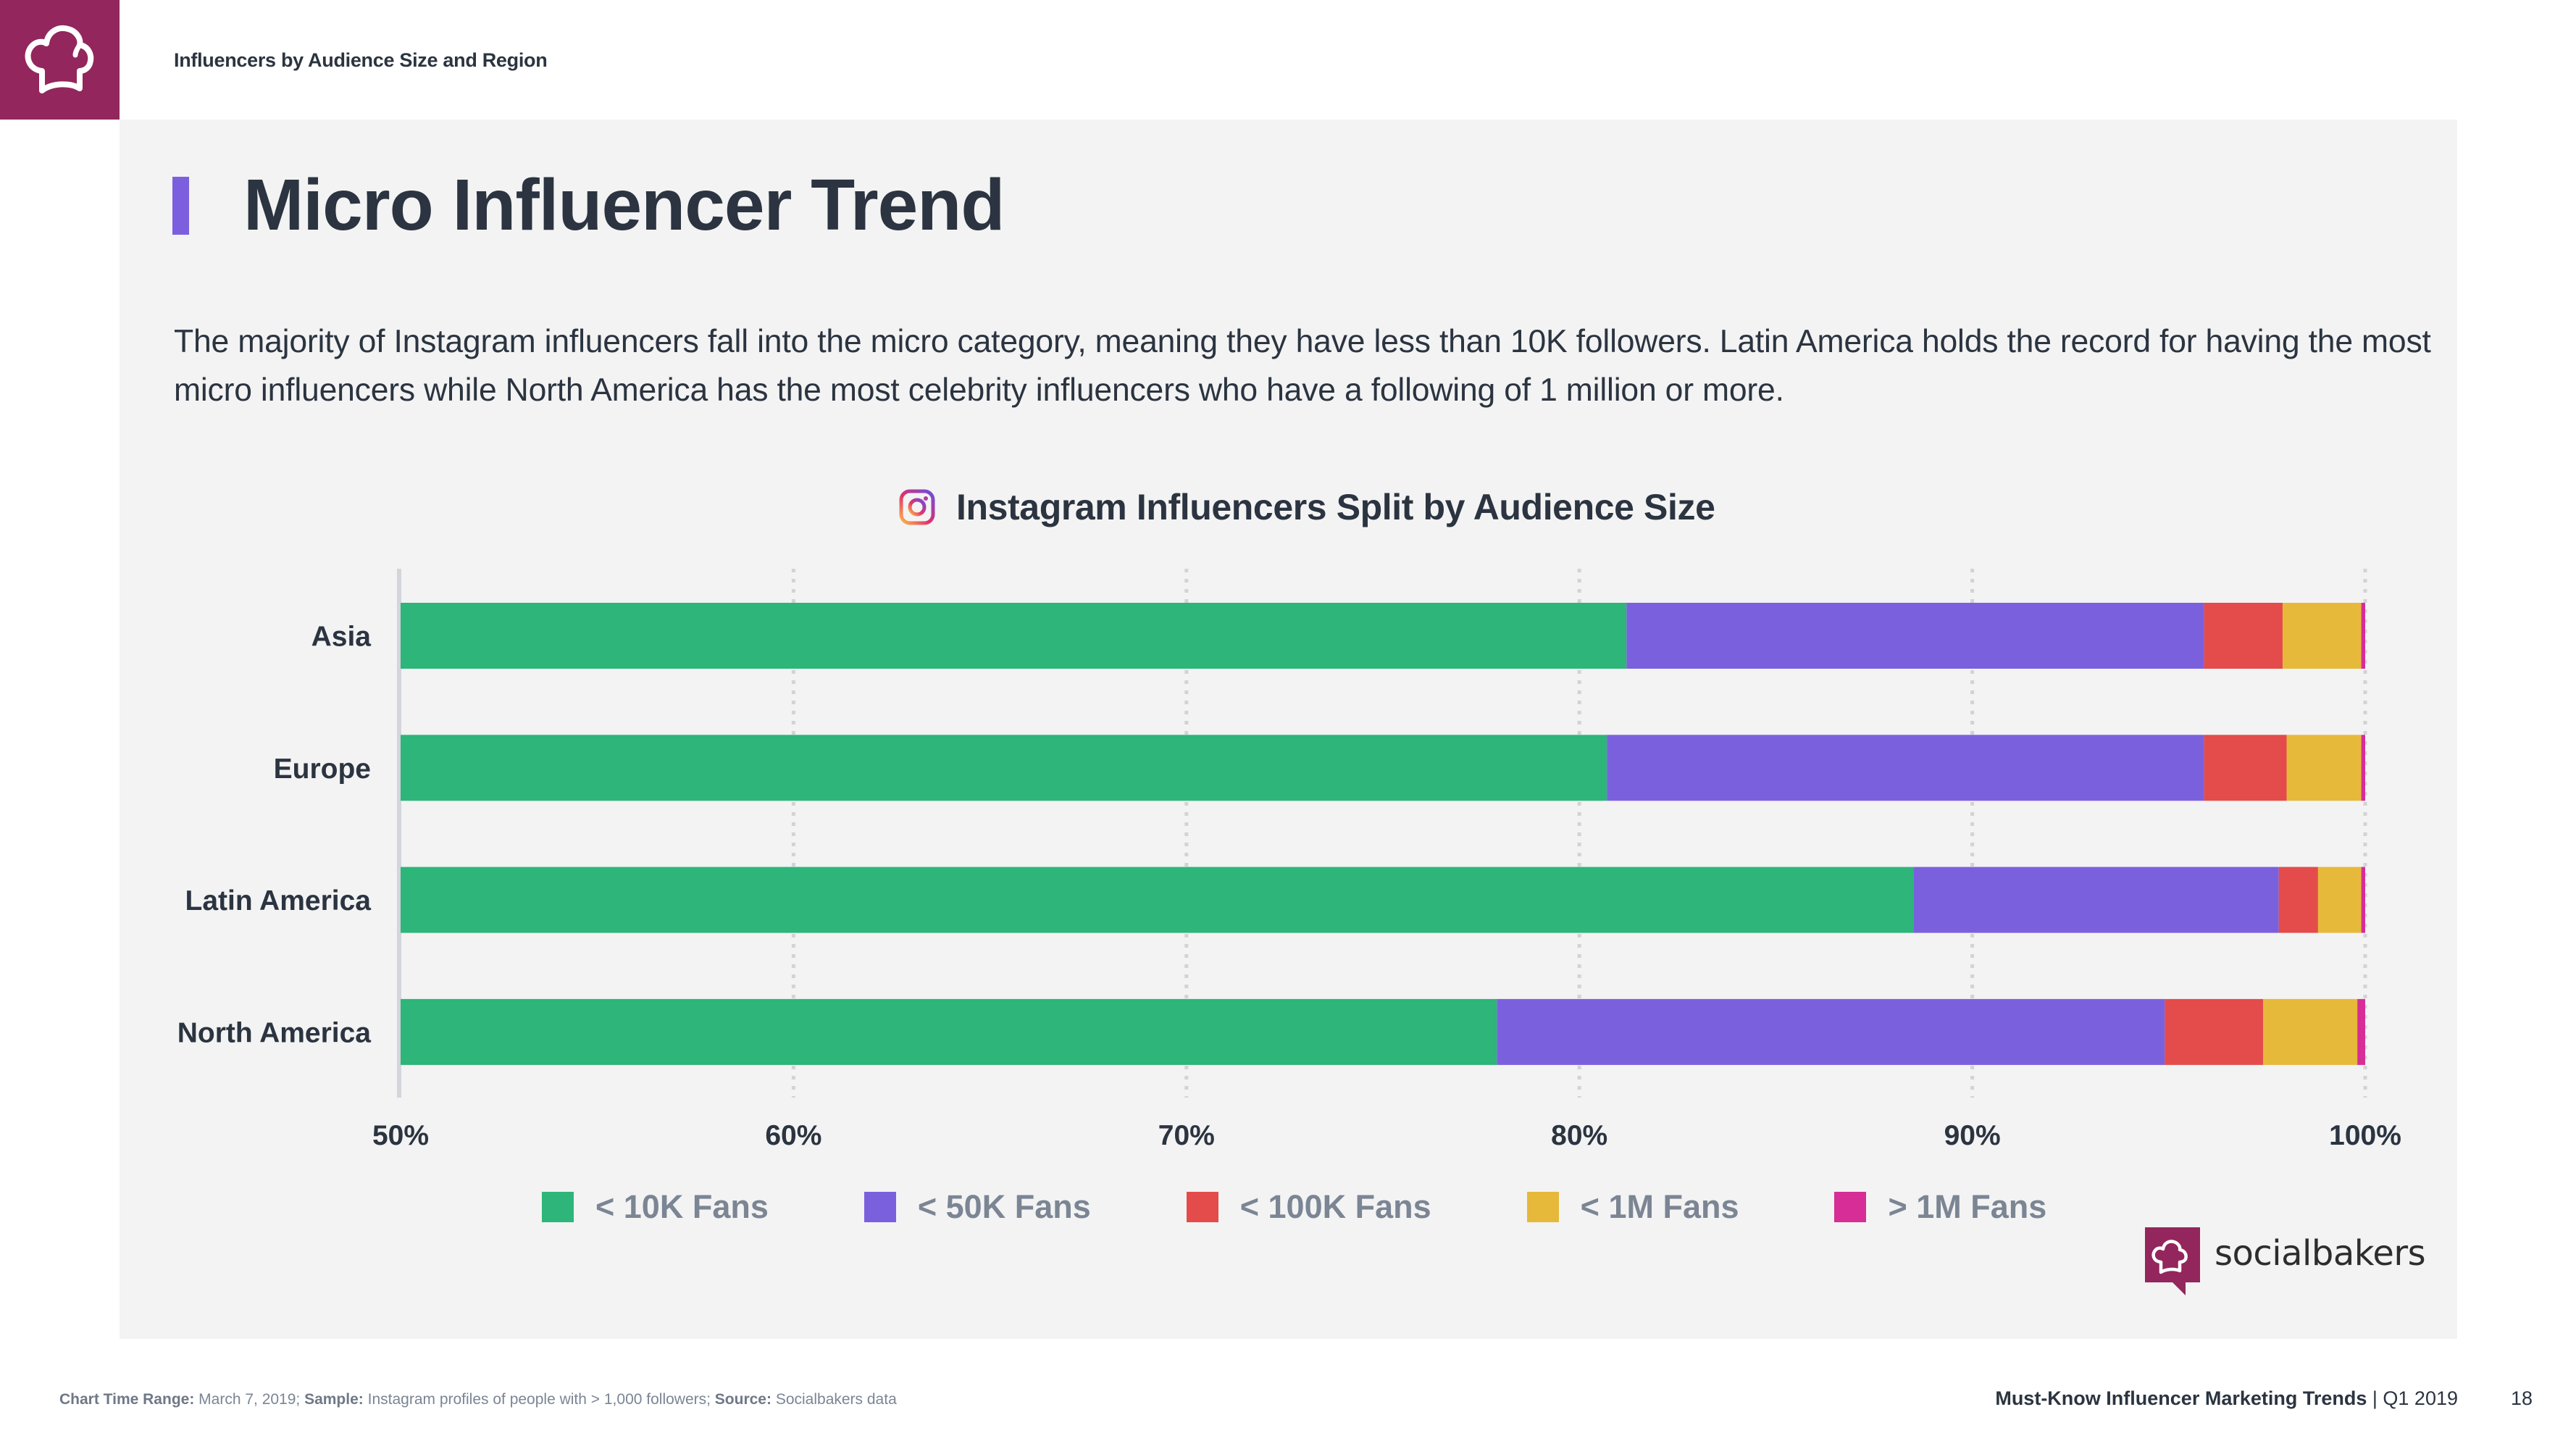 The height and width of the screenshot is (1449, 2576). What do you see at coordinates (2412, 1398) in the screenshot?
I see `report-period: | Q1 2019` at bounding box center [2412, 1398].